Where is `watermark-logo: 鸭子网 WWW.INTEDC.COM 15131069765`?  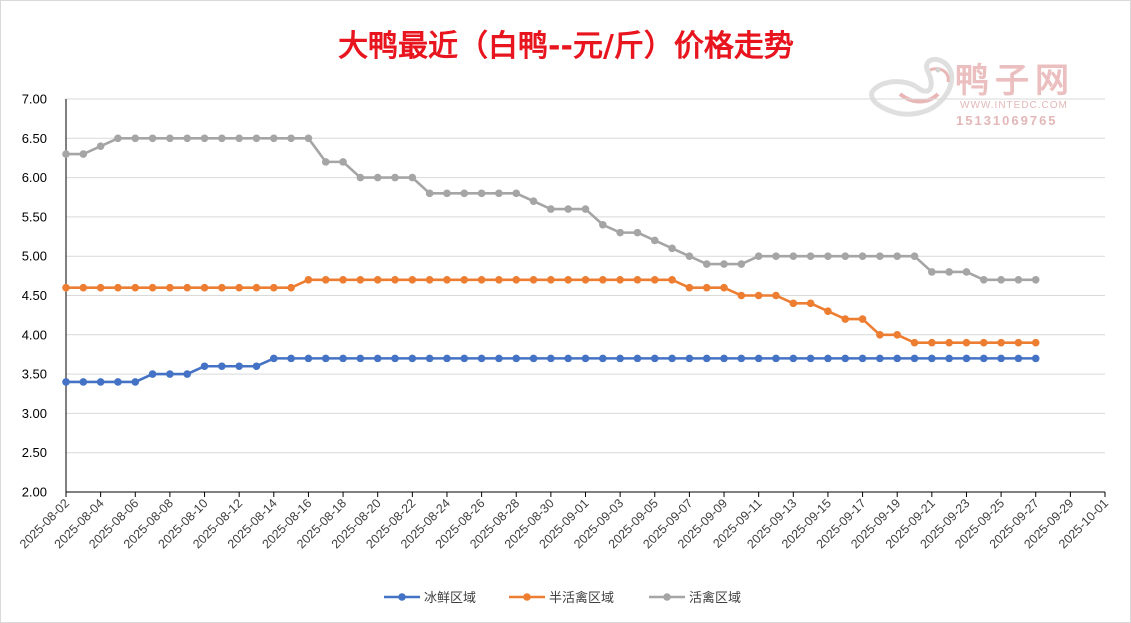 watermark-logo: 鸭子网 WWW.INTEDC.COM 15131069765 is located at coordinates (972, 92).